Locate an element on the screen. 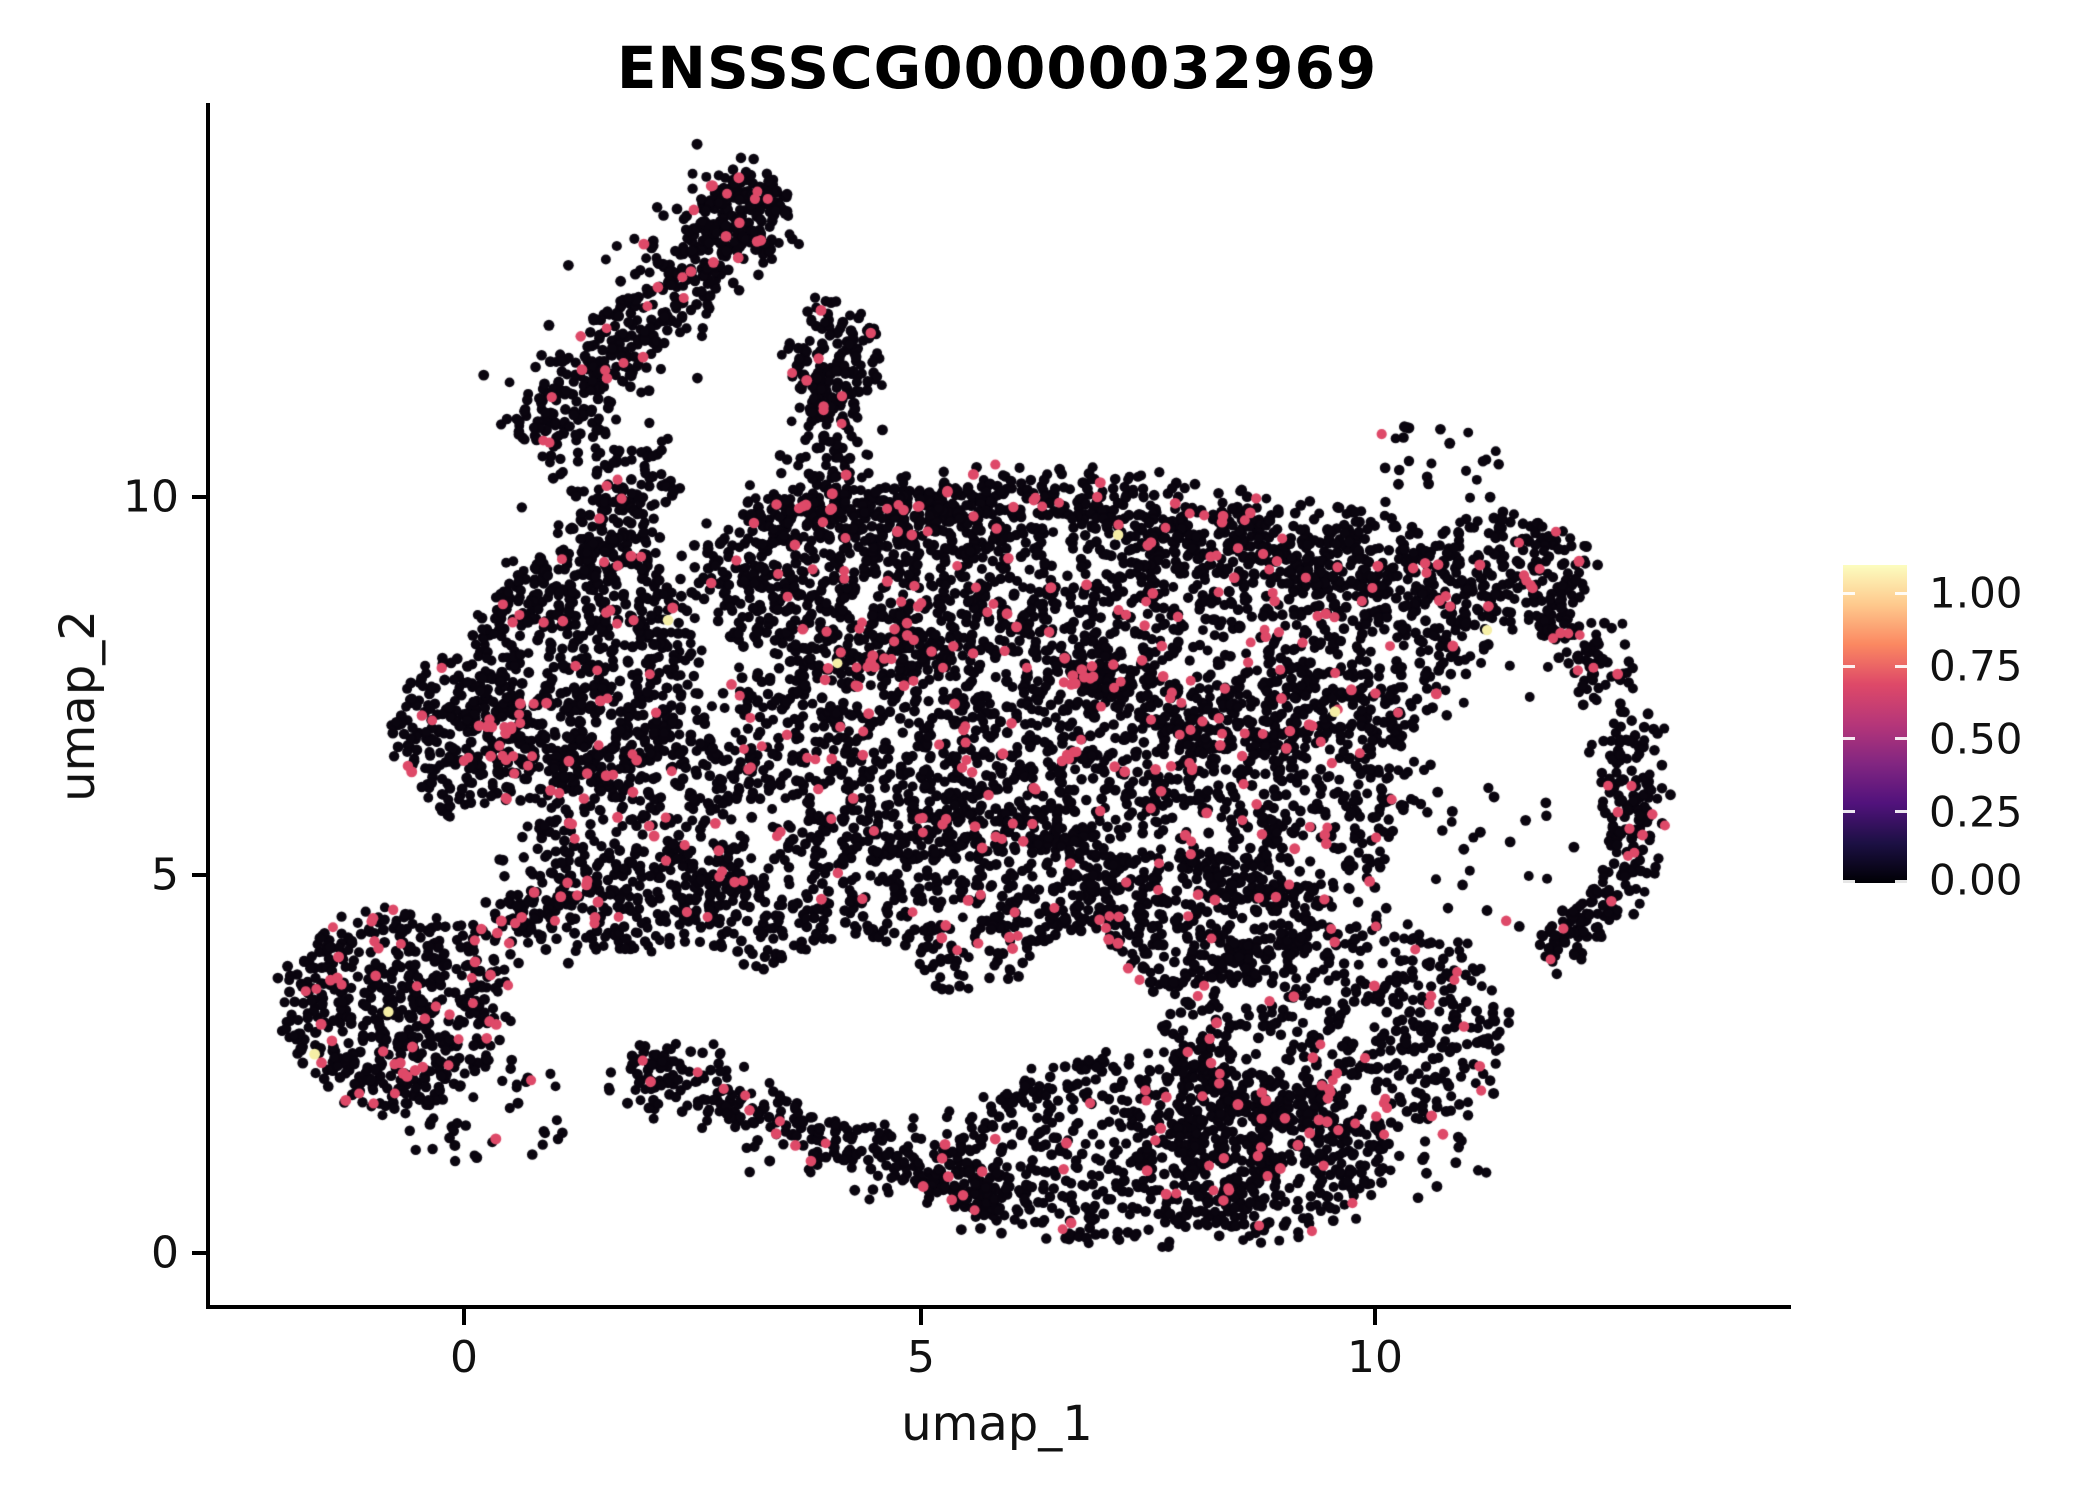 The image size is (2100, 1500). colorbar-tick-1.00-r is located at coordinates (1901, 593).